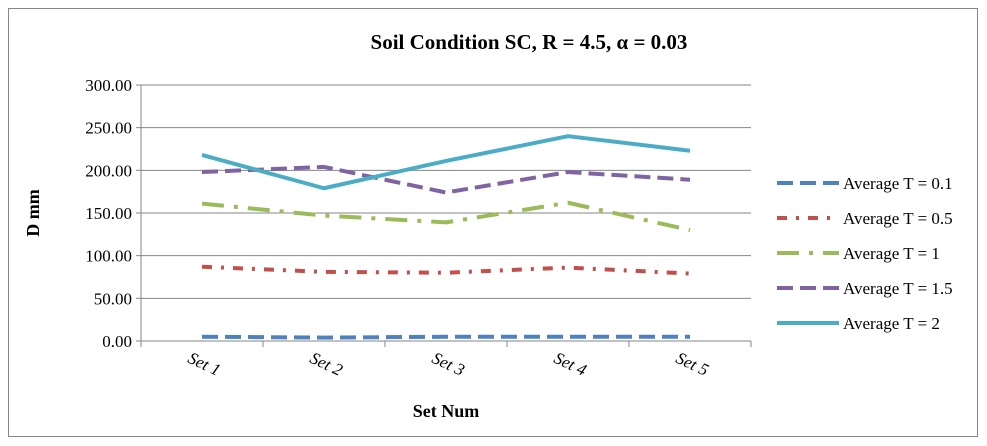 The height and width of the screenshot is (446, 987). What do you see at coordinates (204, 363) in the screenshot?
I see `x-tick-label: Set 1` at bounding box center [204, 363].